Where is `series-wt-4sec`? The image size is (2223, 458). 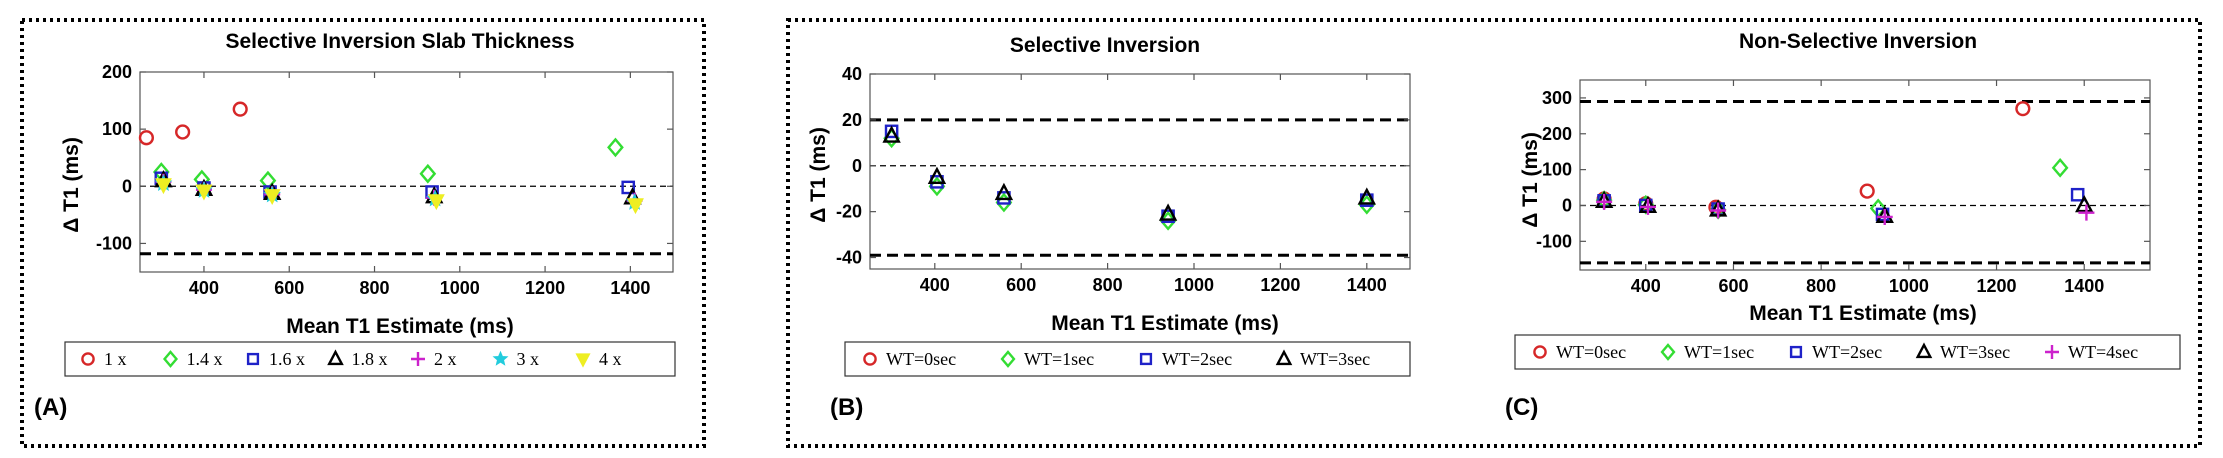
series-wt-4sec is located at coordinates (1845, 209).